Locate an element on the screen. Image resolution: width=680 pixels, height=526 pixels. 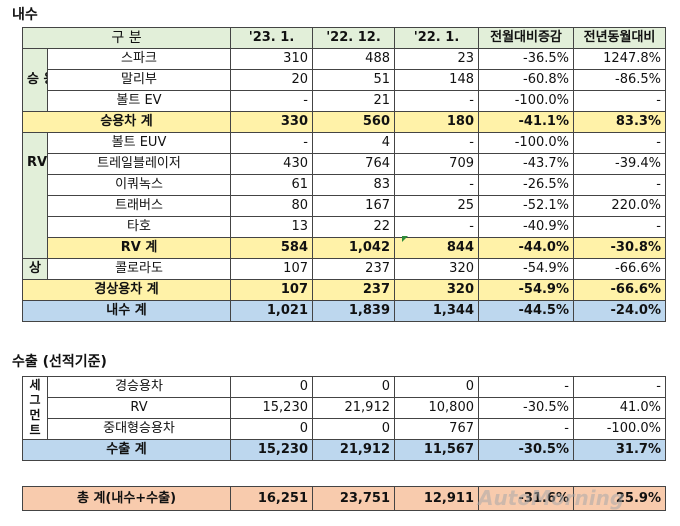
total-label: 수출 계 is located at coordinates (126, 450).